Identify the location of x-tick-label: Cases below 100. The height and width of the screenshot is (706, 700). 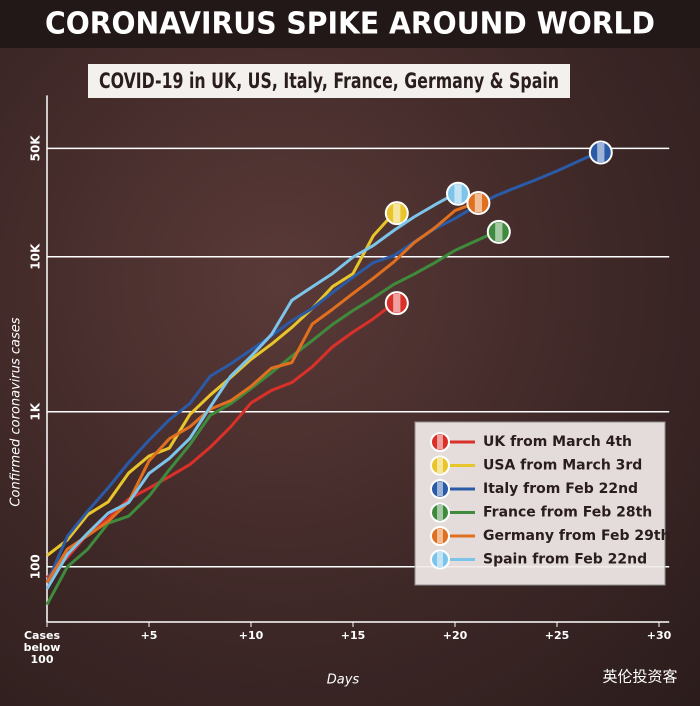
(42, 647).